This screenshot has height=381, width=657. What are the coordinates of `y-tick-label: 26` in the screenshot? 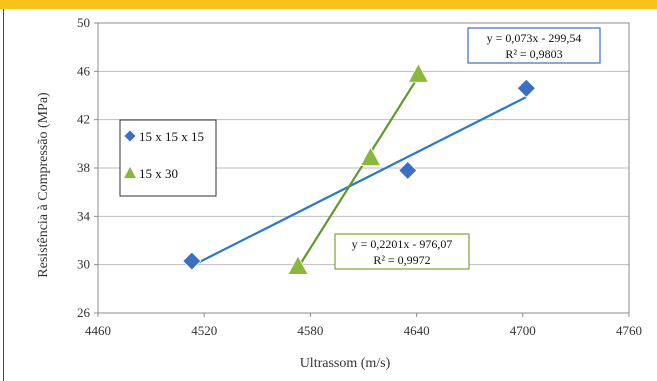 It's located at (84, 312).